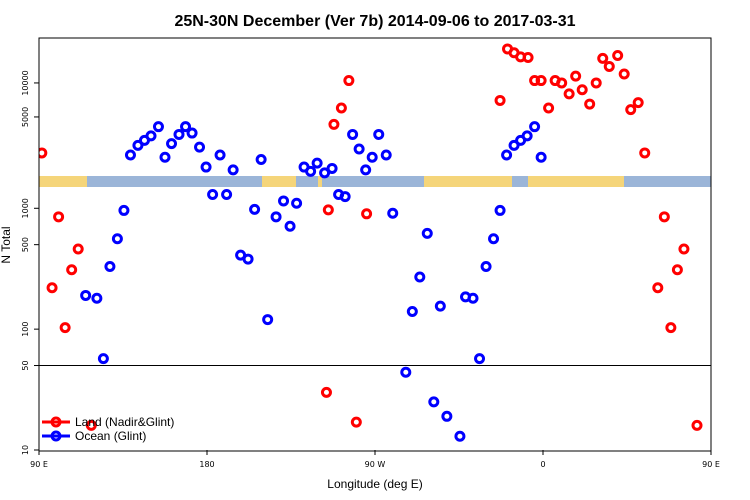 The width and height of the screenshot is (750, 500). What do you see at coordinates (206, 464) in the screenshot?
I see `x-tick-label: 180` at bounding box center [206, 464].